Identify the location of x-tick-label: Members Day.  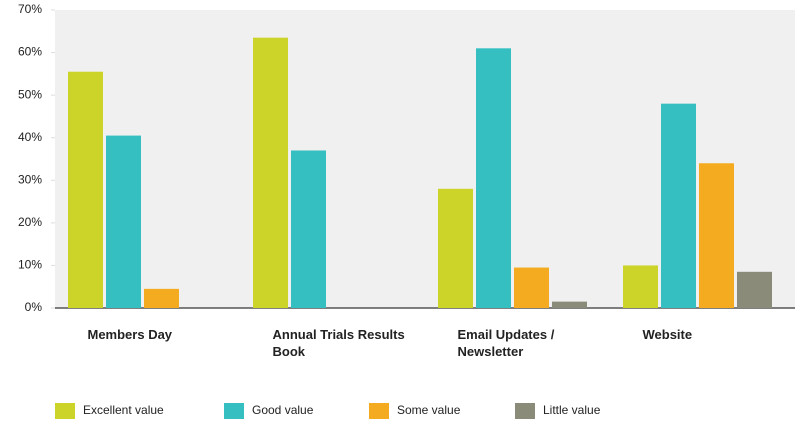
(130, 334).